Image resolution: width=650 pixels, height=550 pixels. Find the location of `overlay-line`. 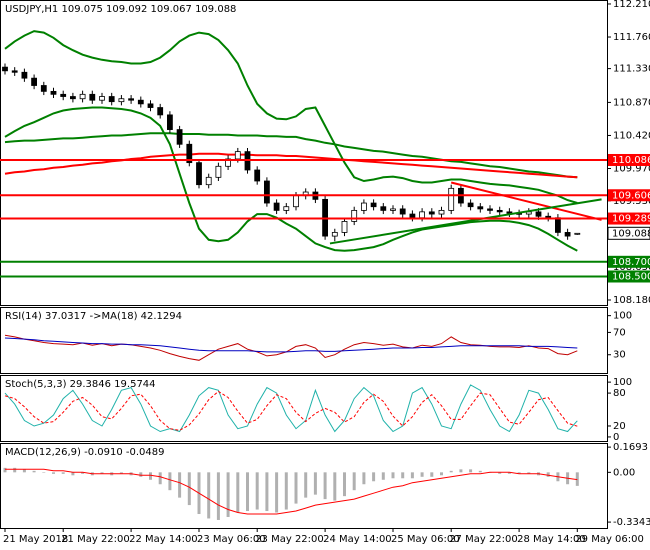

overlay-line is located at coordinates (291, 165).